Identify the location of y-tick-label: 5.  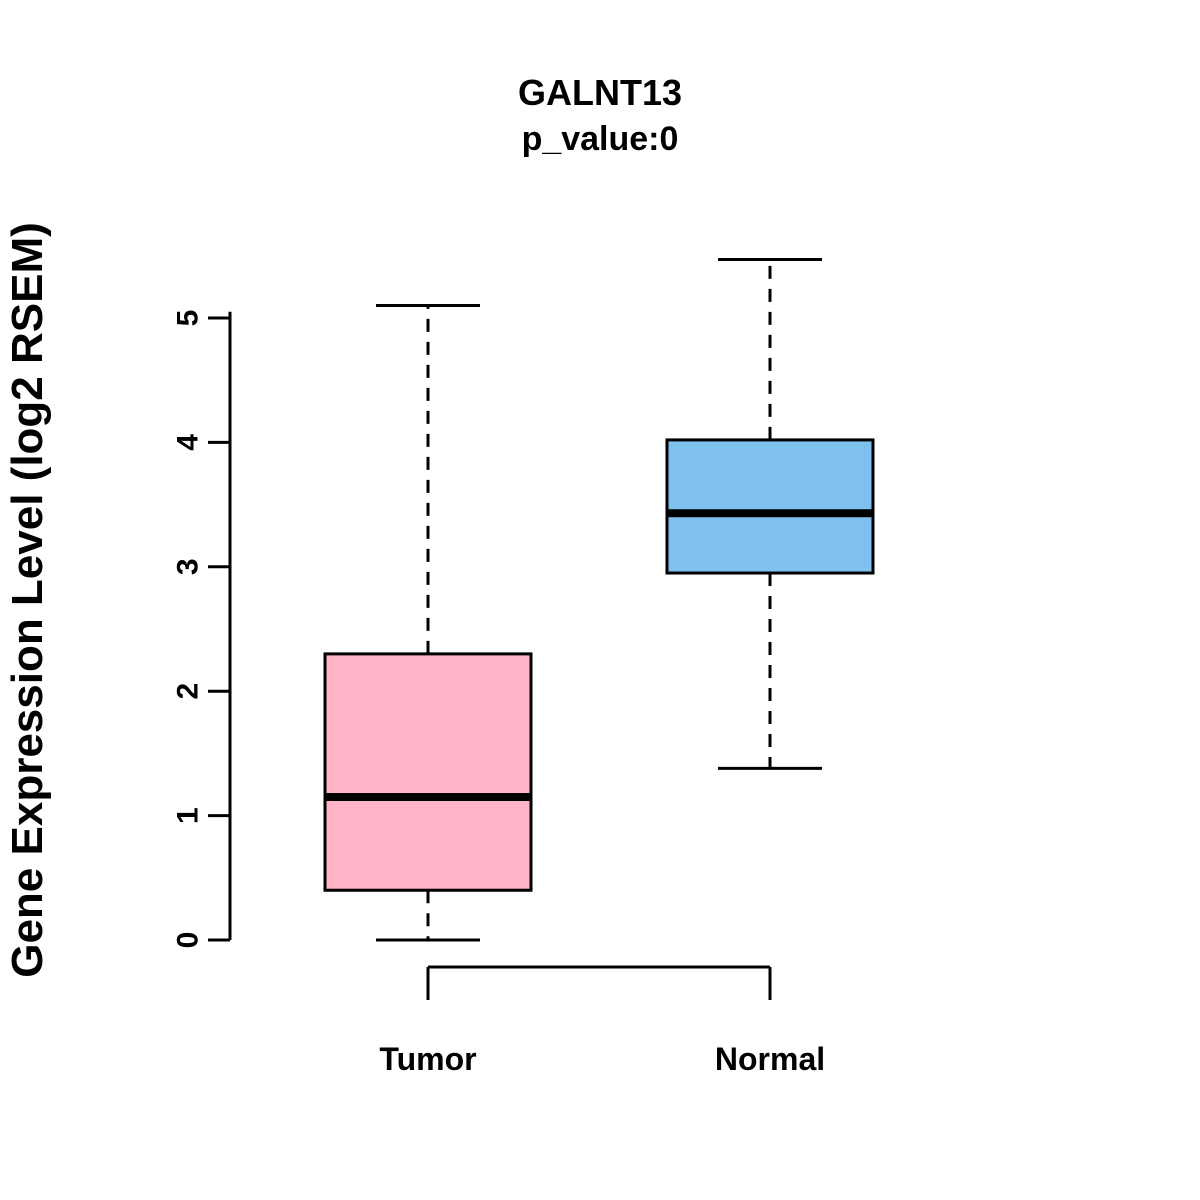
(188, 318).